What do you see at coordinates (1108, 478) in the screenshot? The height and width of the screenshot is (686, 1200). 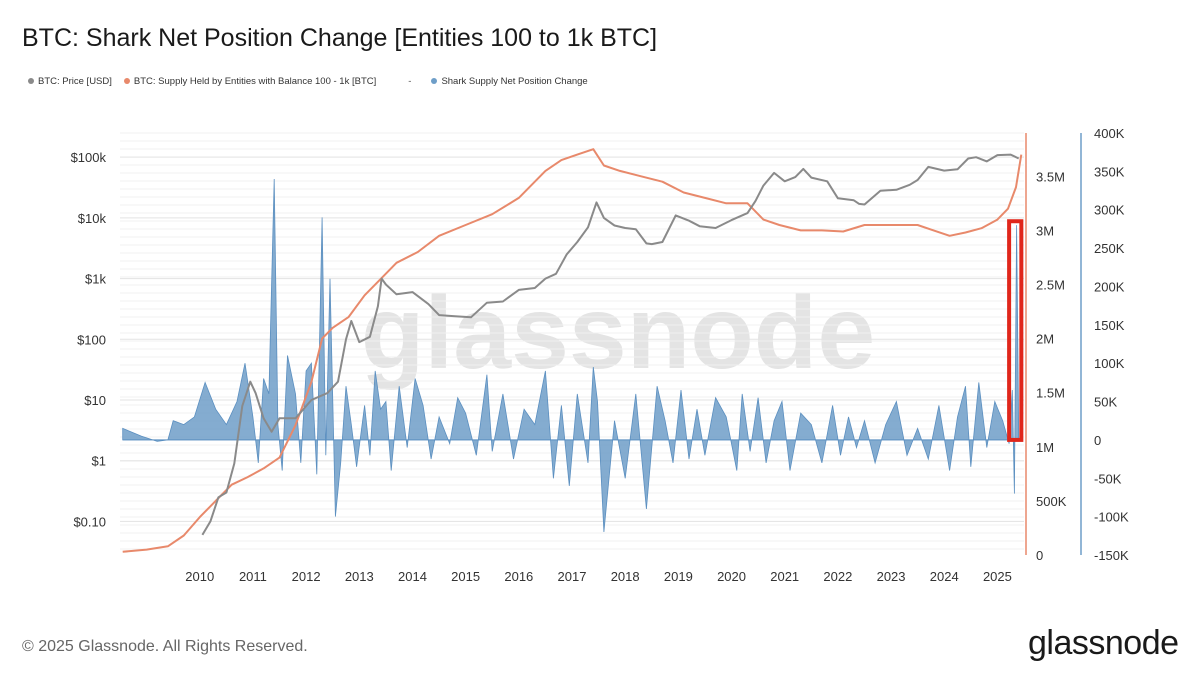 I see `right-axis-tick-label: -50K` at bounding box center [1108, 478].